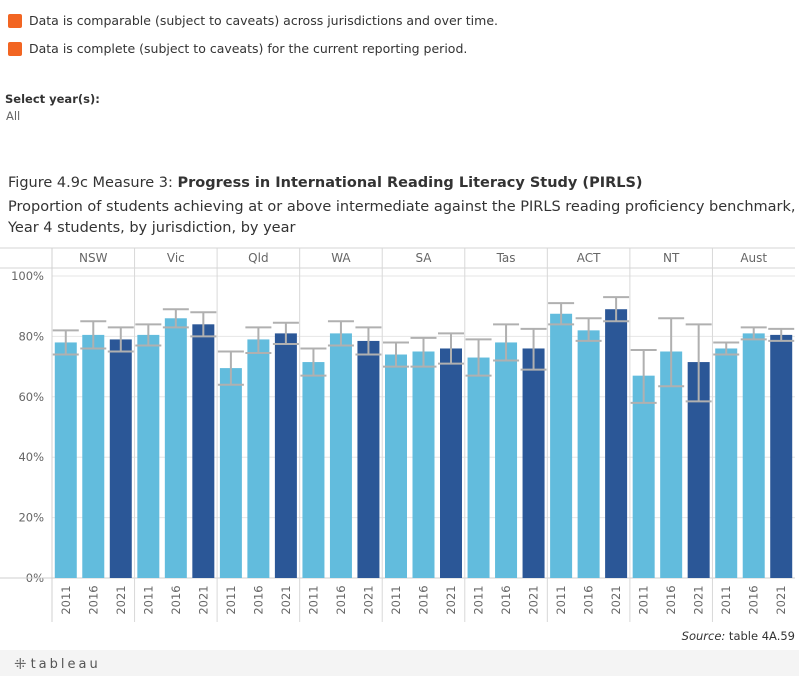 This screenshot has width=799, height=676. Describe the element at coordinates (423, 465) in the screenshot. I see `bar-sa-2016` at that location.